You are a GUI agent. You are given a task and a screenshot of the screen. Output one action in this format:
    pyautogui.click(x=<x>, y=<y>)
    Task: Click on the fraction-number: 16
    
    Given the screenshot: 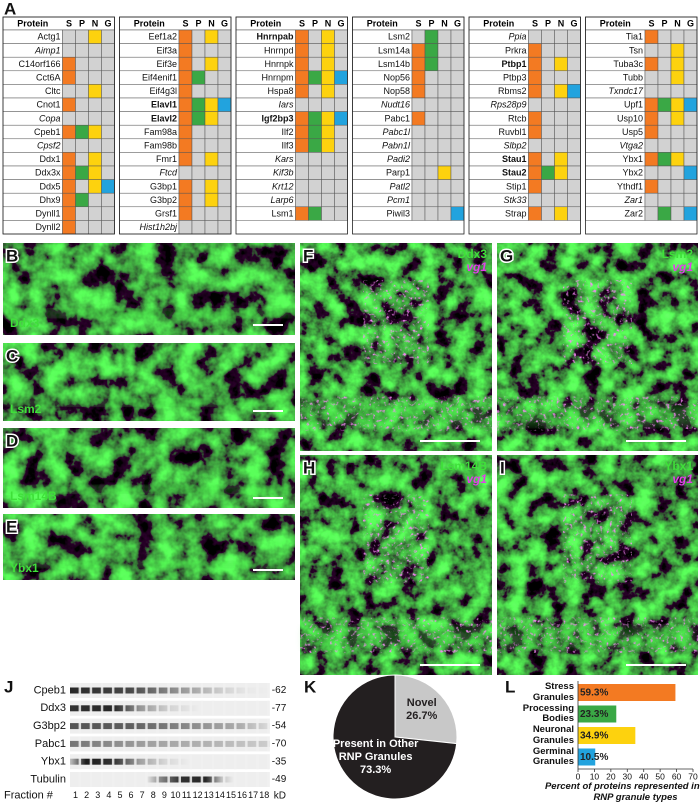 What is the action you would take?
    pyautogui.click(x=242, y=795)
    